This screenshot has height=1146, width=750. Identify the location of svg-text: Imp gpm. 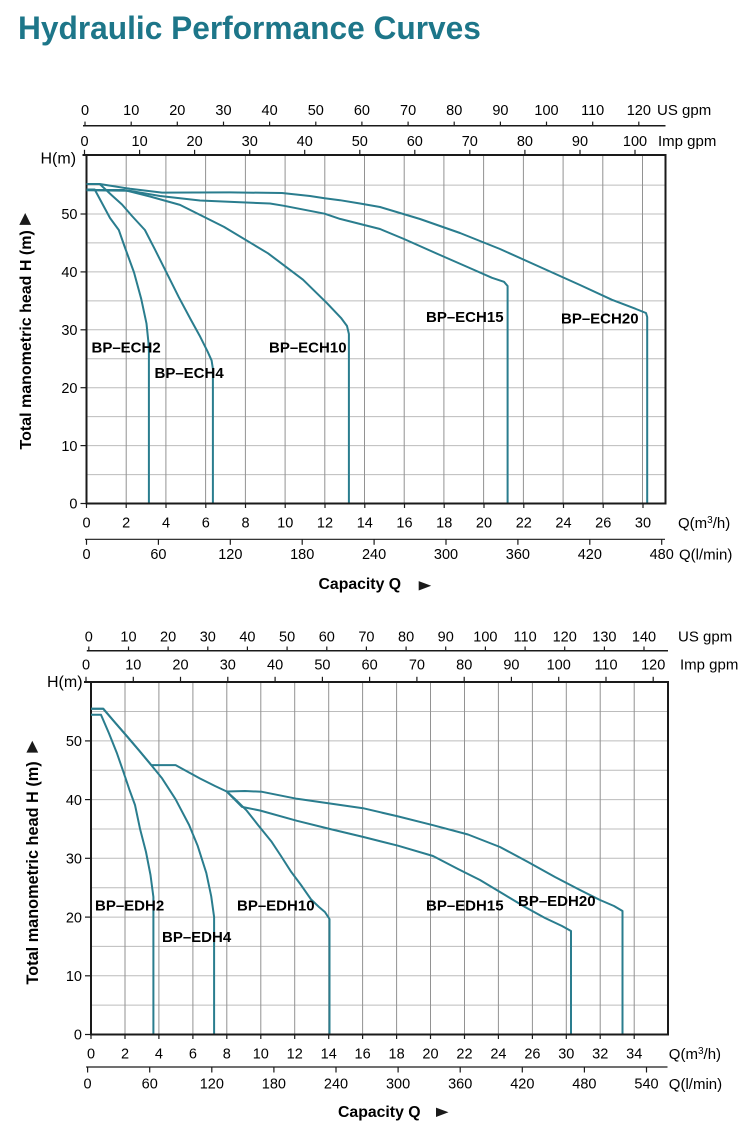
(687, 141).